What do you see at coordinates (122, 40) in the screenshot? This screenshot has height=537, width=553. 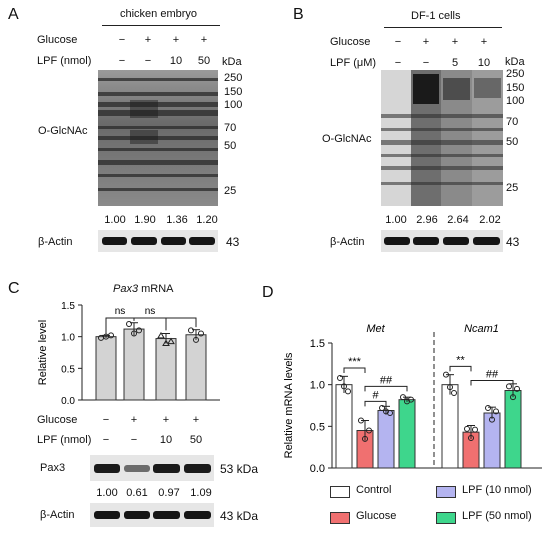 I see `panel-a-glucose-value-1: −` at bounding box center [122, 40].